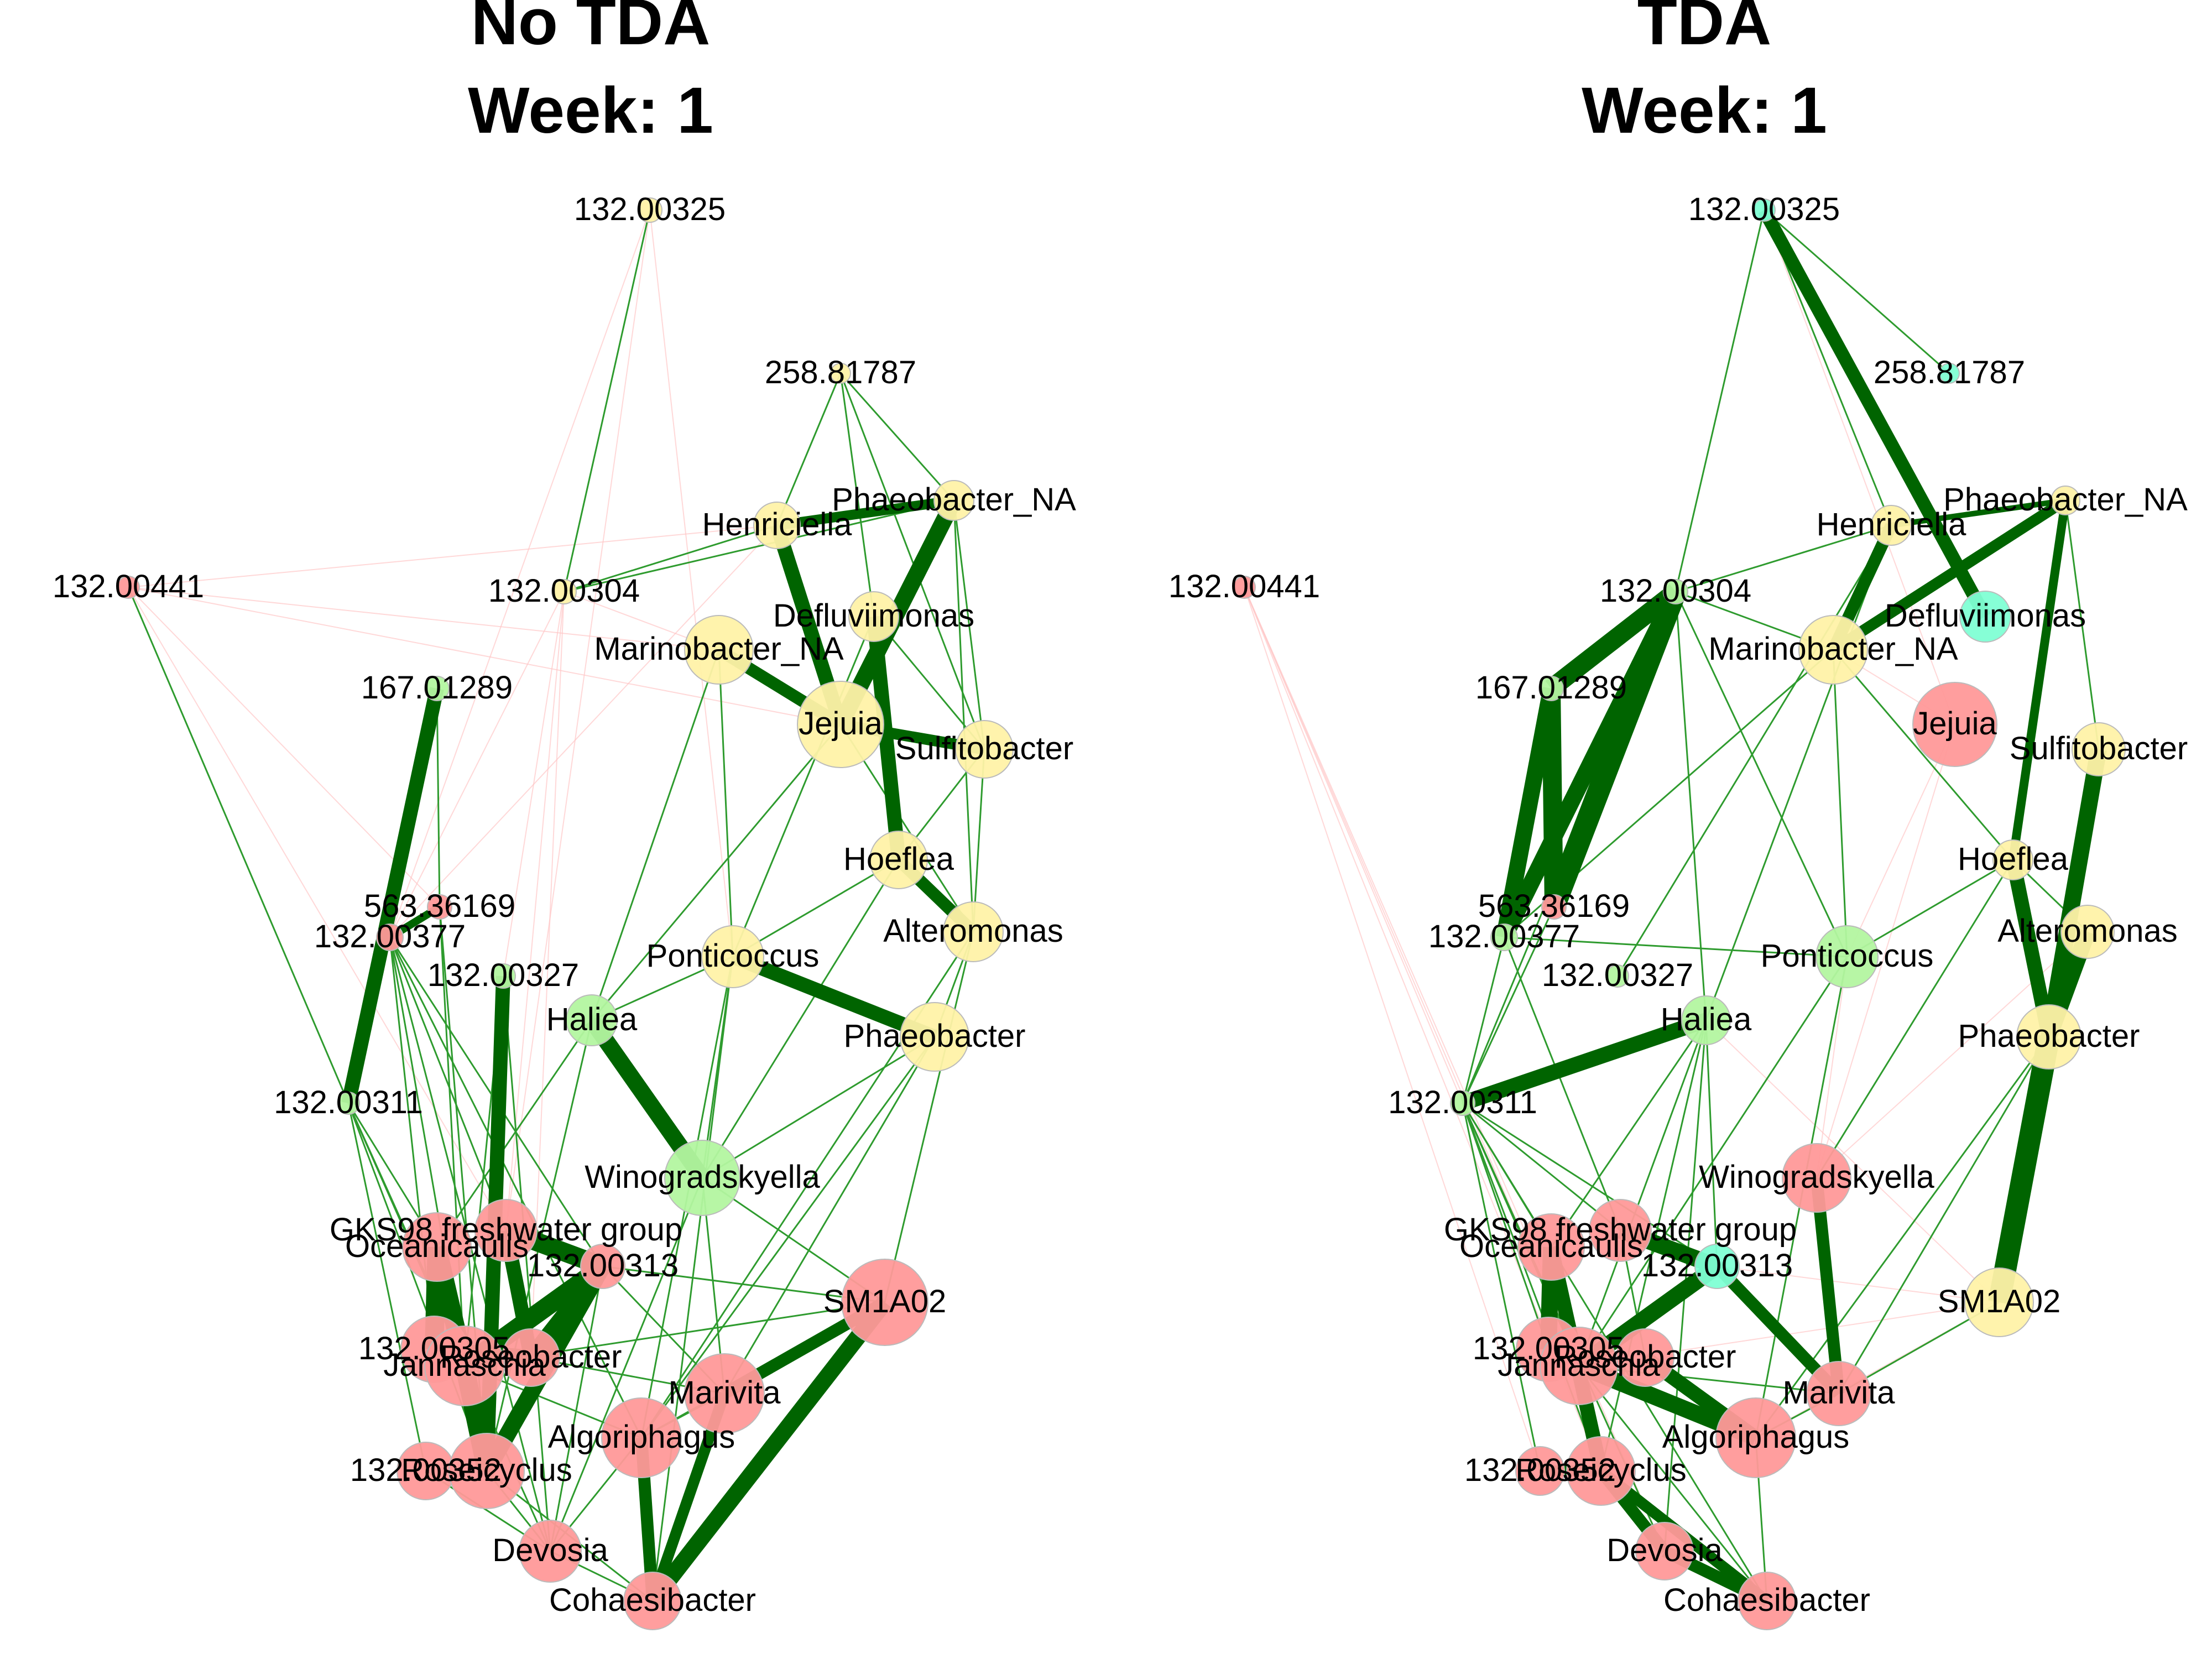 This screenshot has width=2212, height=1659. I want to click on node-label: Algoriphagus, so click(641, 1437).